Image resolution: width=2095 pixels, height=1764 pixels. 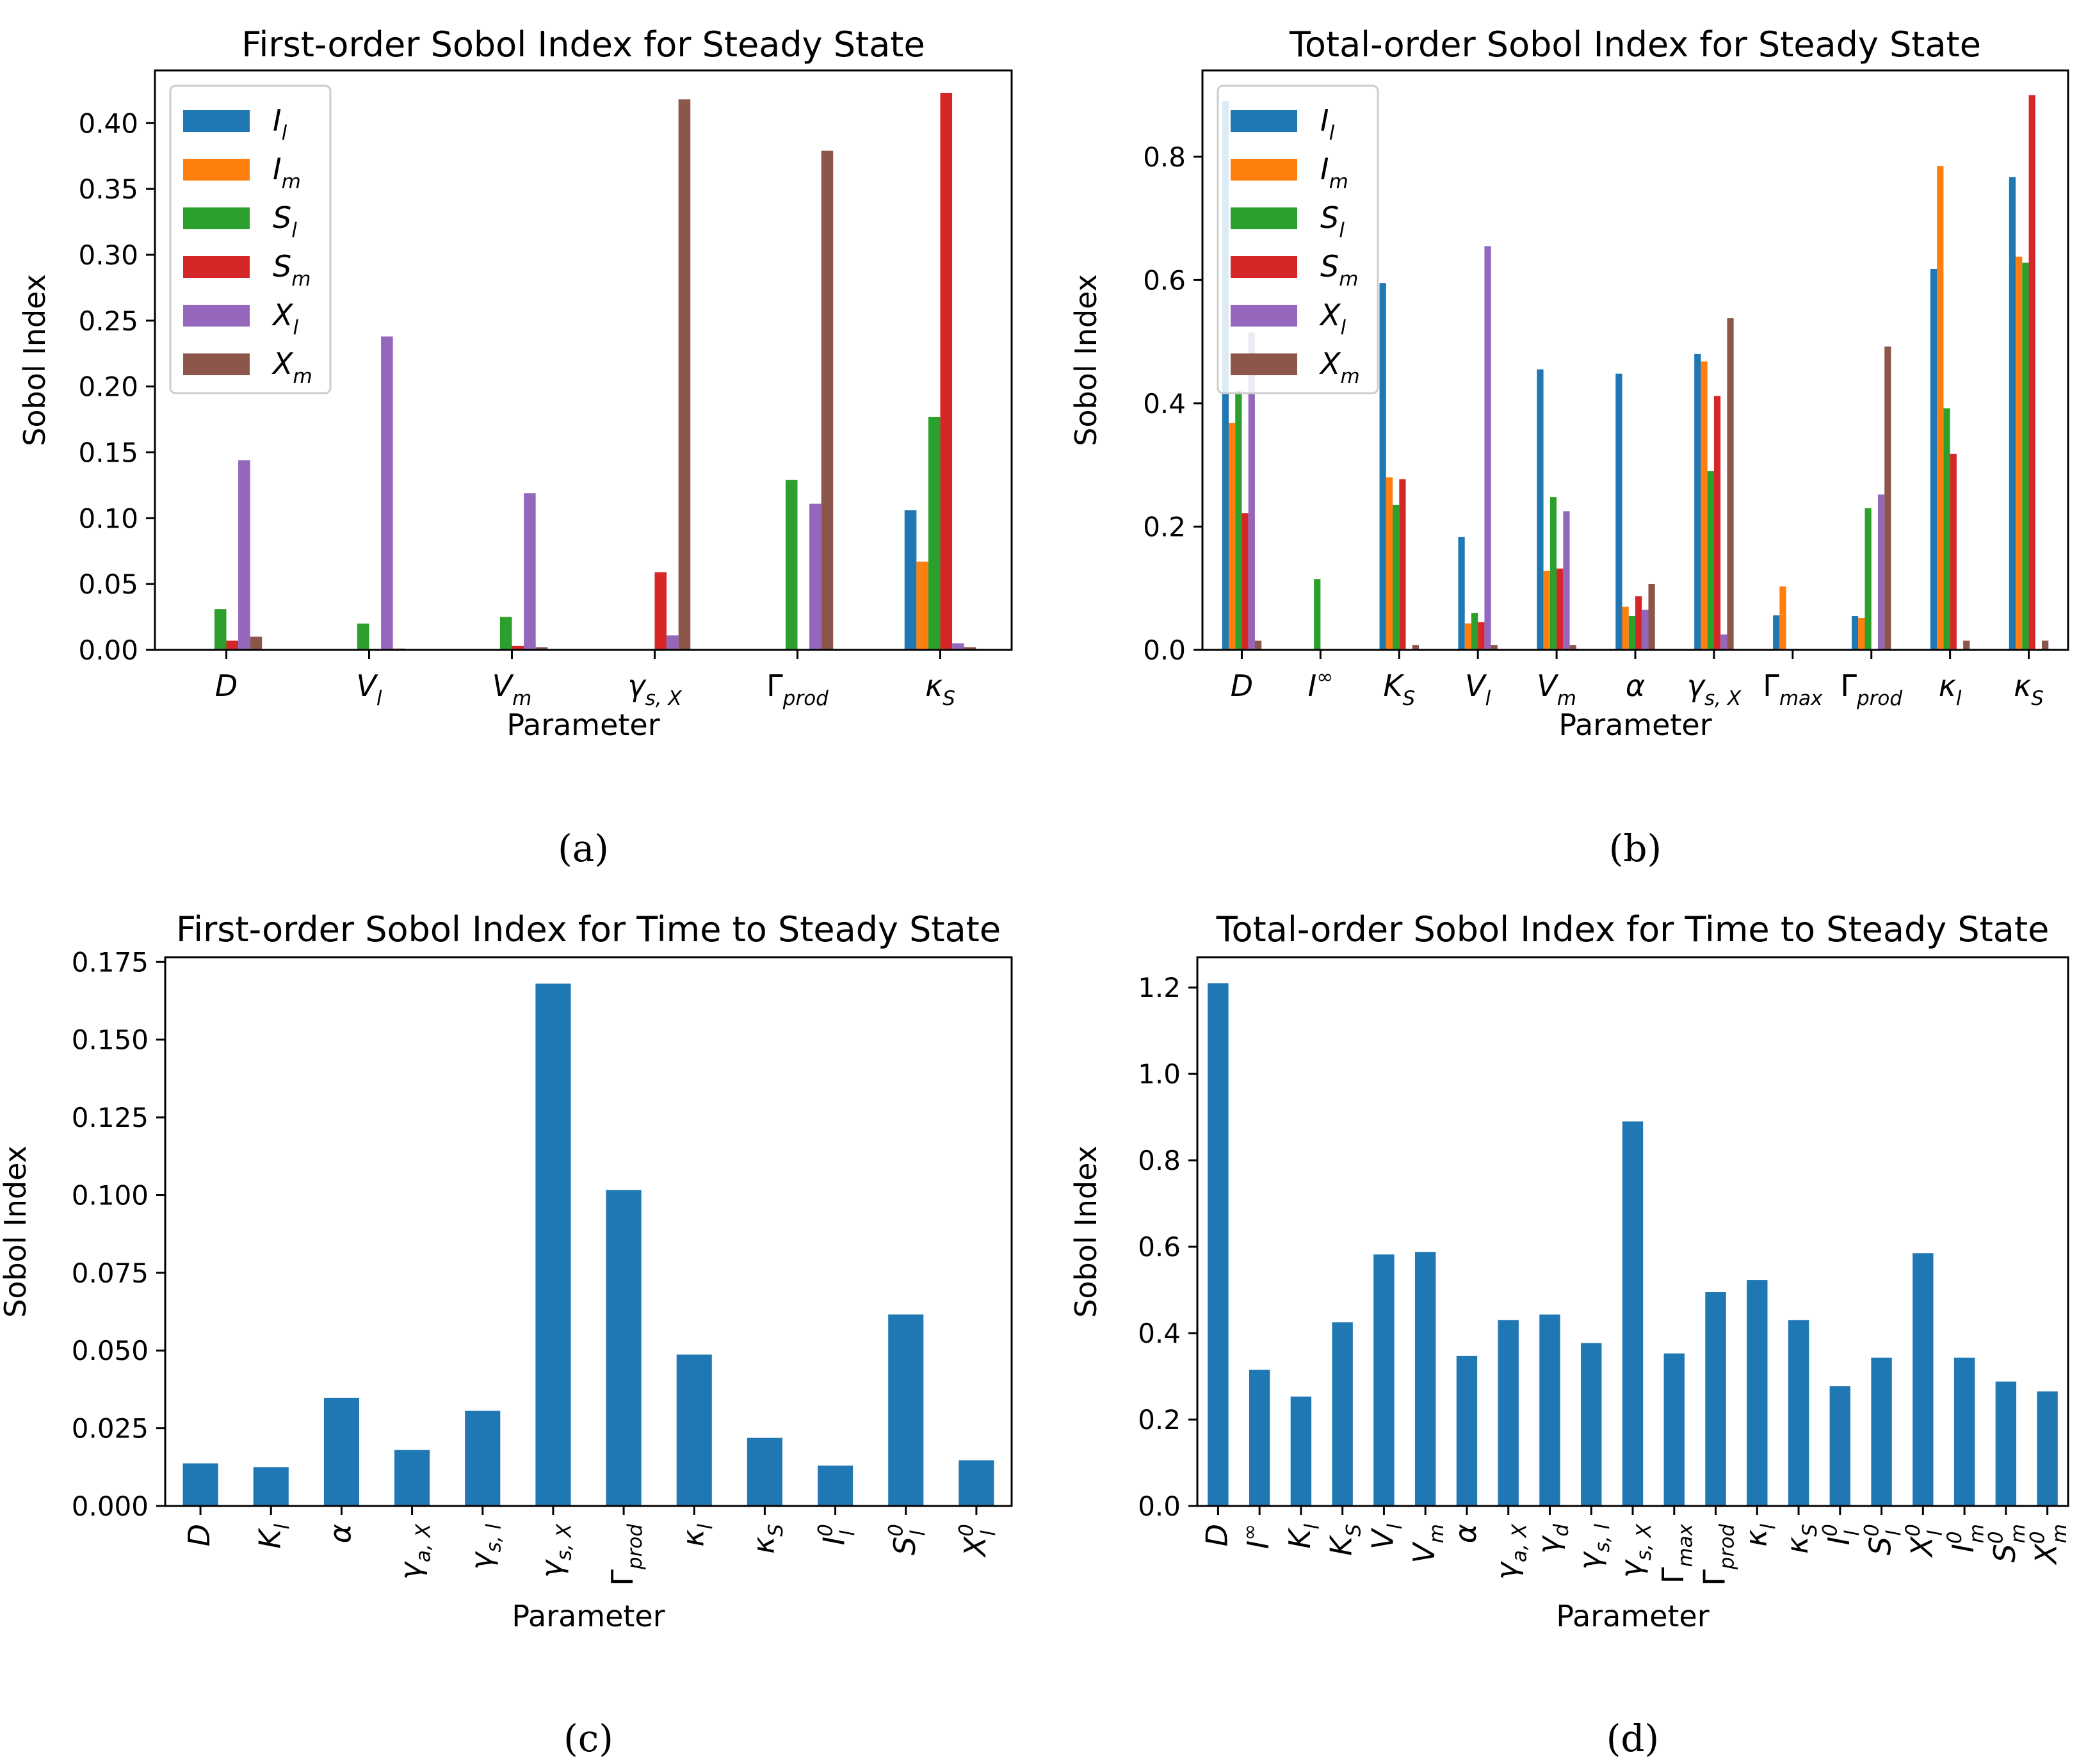 What do you see at coordinates (1882, 1539) in the screenshot?
I see `x-tick-label: S0l` at bounding box center [1882, 1539].